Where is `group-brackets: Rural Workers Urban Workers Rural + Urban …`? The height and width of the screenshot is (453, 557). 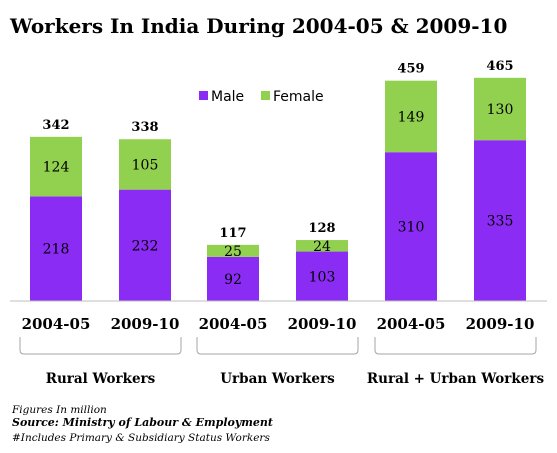 group-brackets: Rural Workers Urban Workers Rural + Urban … is located at coordinates (282, 362).